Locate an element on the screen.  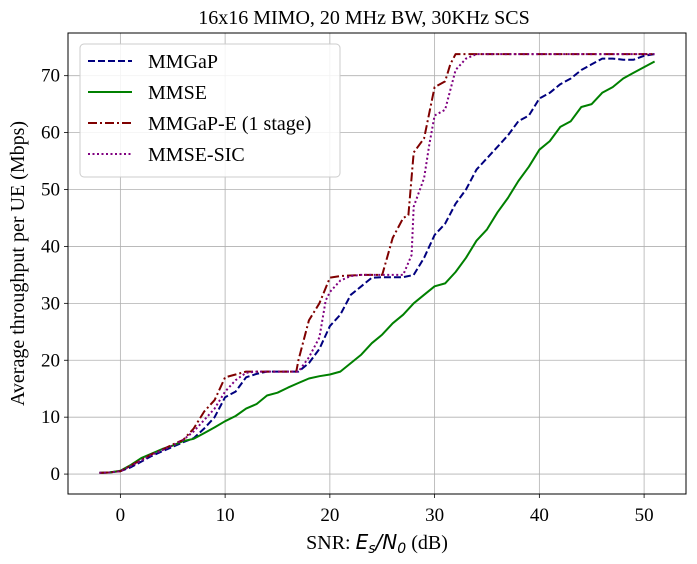
legend-box is located at coordinates (210, 110).